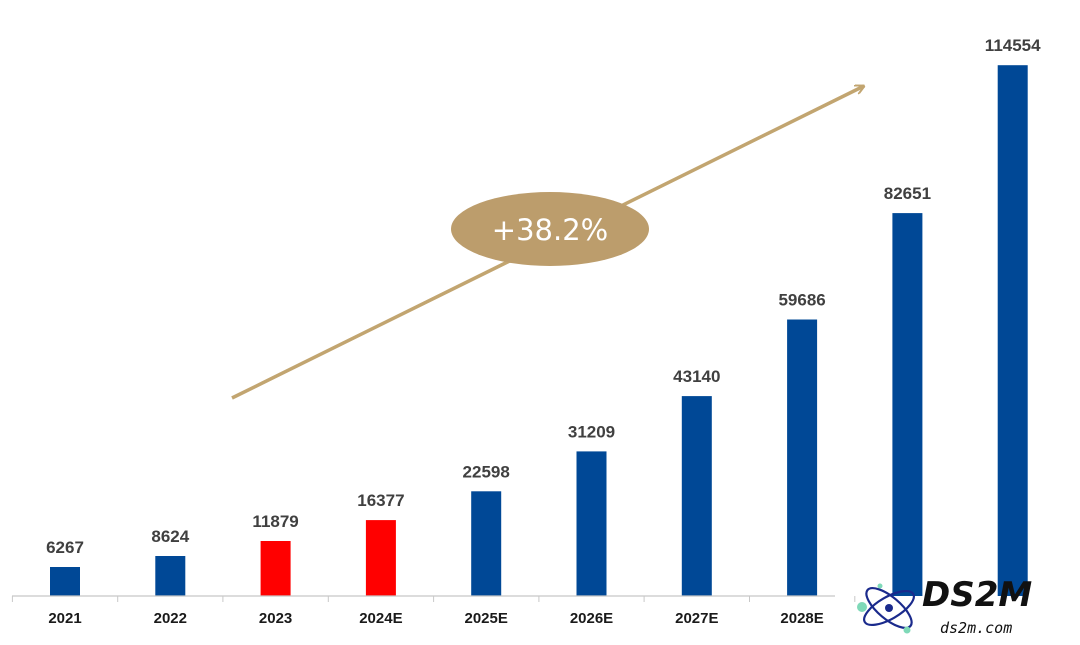 The width and height of the screenshot is (1080, 645). I want to click on category-label-6: 2027E, so click(696, 618).